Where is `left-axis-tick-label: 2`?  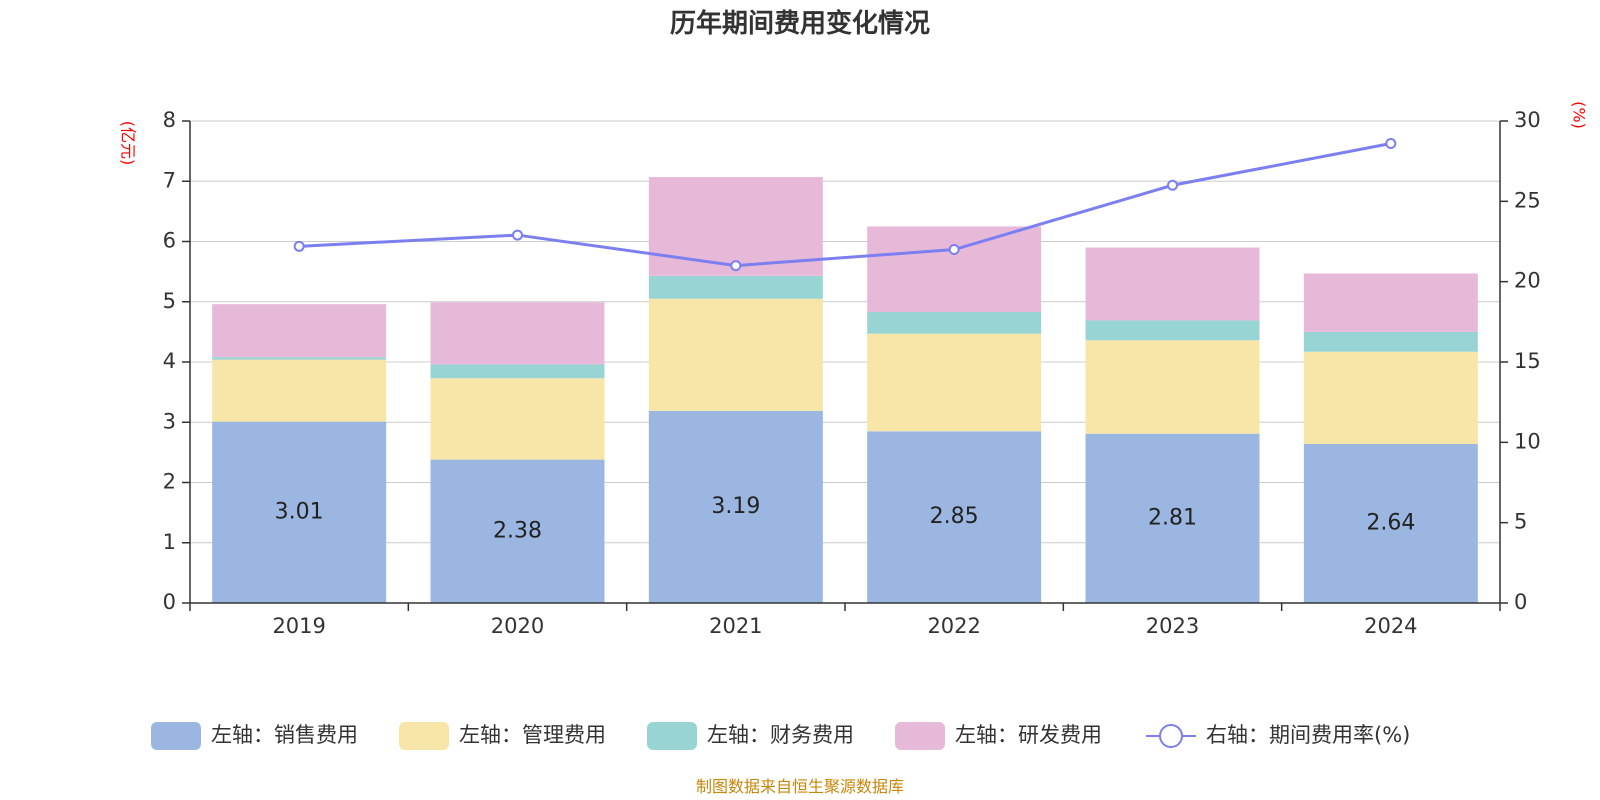 left-axis-tick-label: 2 is located at coordinates (169, 482).